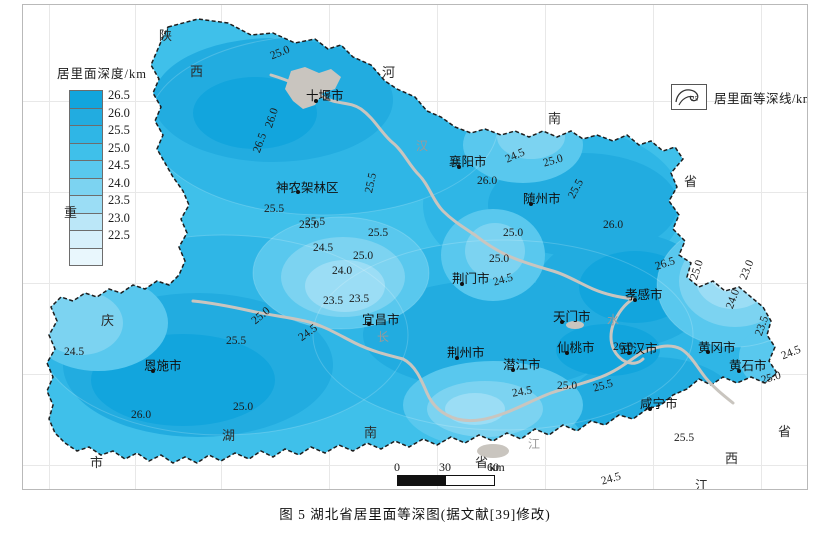  Describe the element at coordinates (100, 186) in the screenshot. I see `legend-swatch: 24.0` at that location.